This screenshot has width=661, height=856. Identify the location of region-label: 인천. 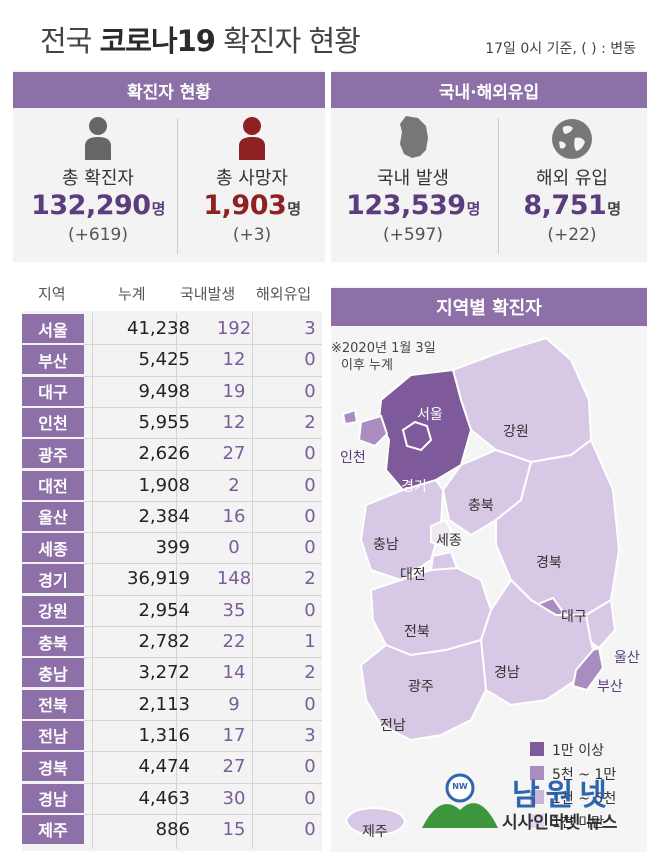
(53, 422).